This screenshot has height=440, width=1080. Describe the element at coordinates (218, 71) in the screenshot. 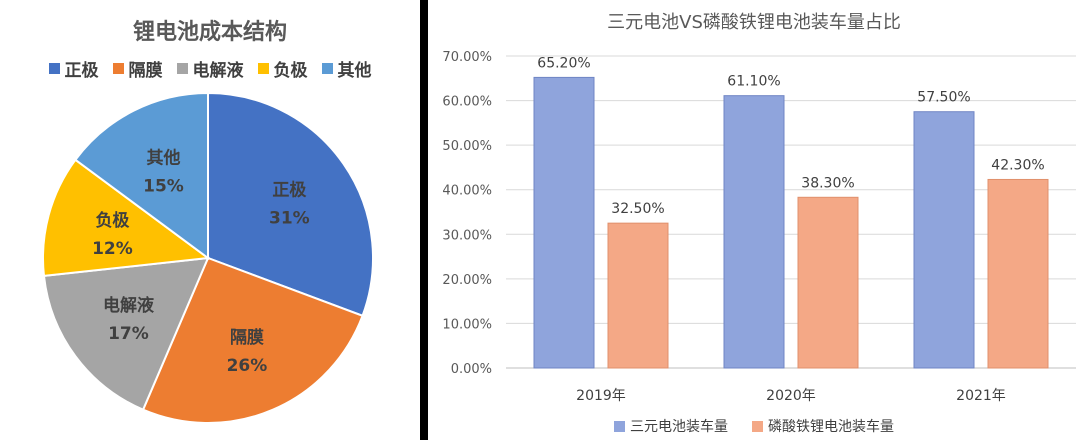

I see `pie-legend-label: 电解液` at that location.